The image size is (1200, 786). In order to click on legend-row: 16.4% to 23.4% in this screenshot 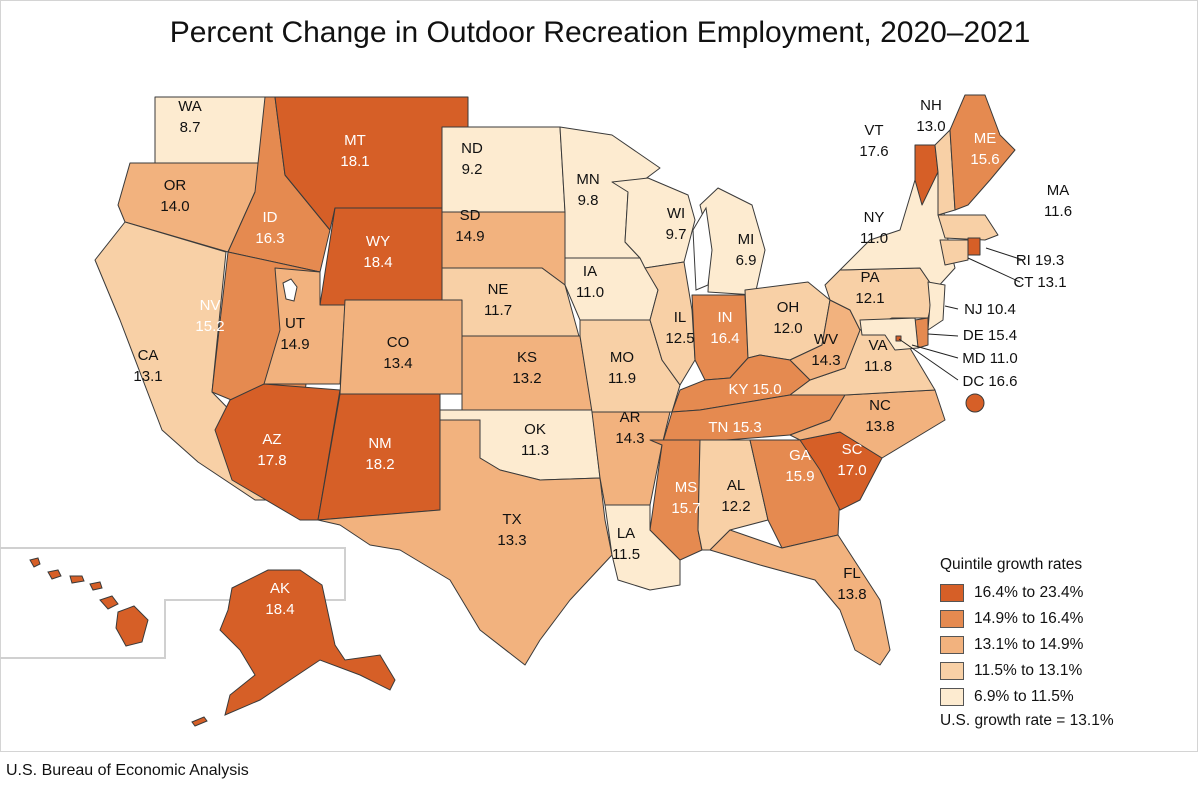, I will do `click(1065, 593)`.